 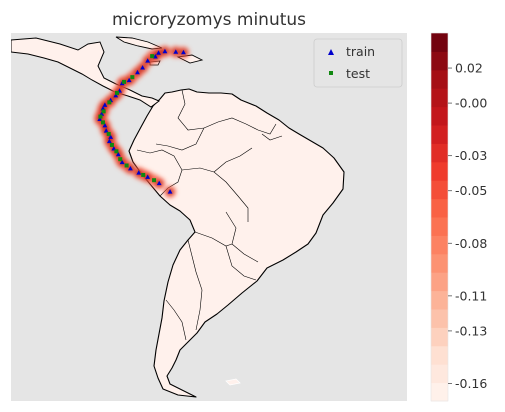 What do you see at coordinates (471, 383) in the screenshot?
I see `colorbar-tick-label: -0.16` at bounding box center [471, 383].